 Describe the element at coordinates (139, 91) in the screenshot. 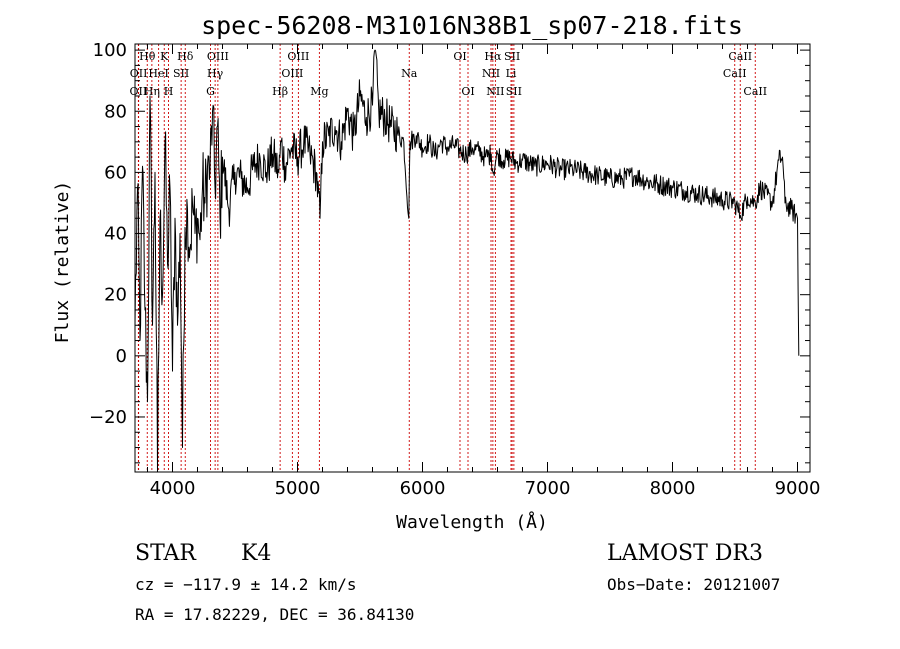

I see `line-label-oii-0: OII` at that location.